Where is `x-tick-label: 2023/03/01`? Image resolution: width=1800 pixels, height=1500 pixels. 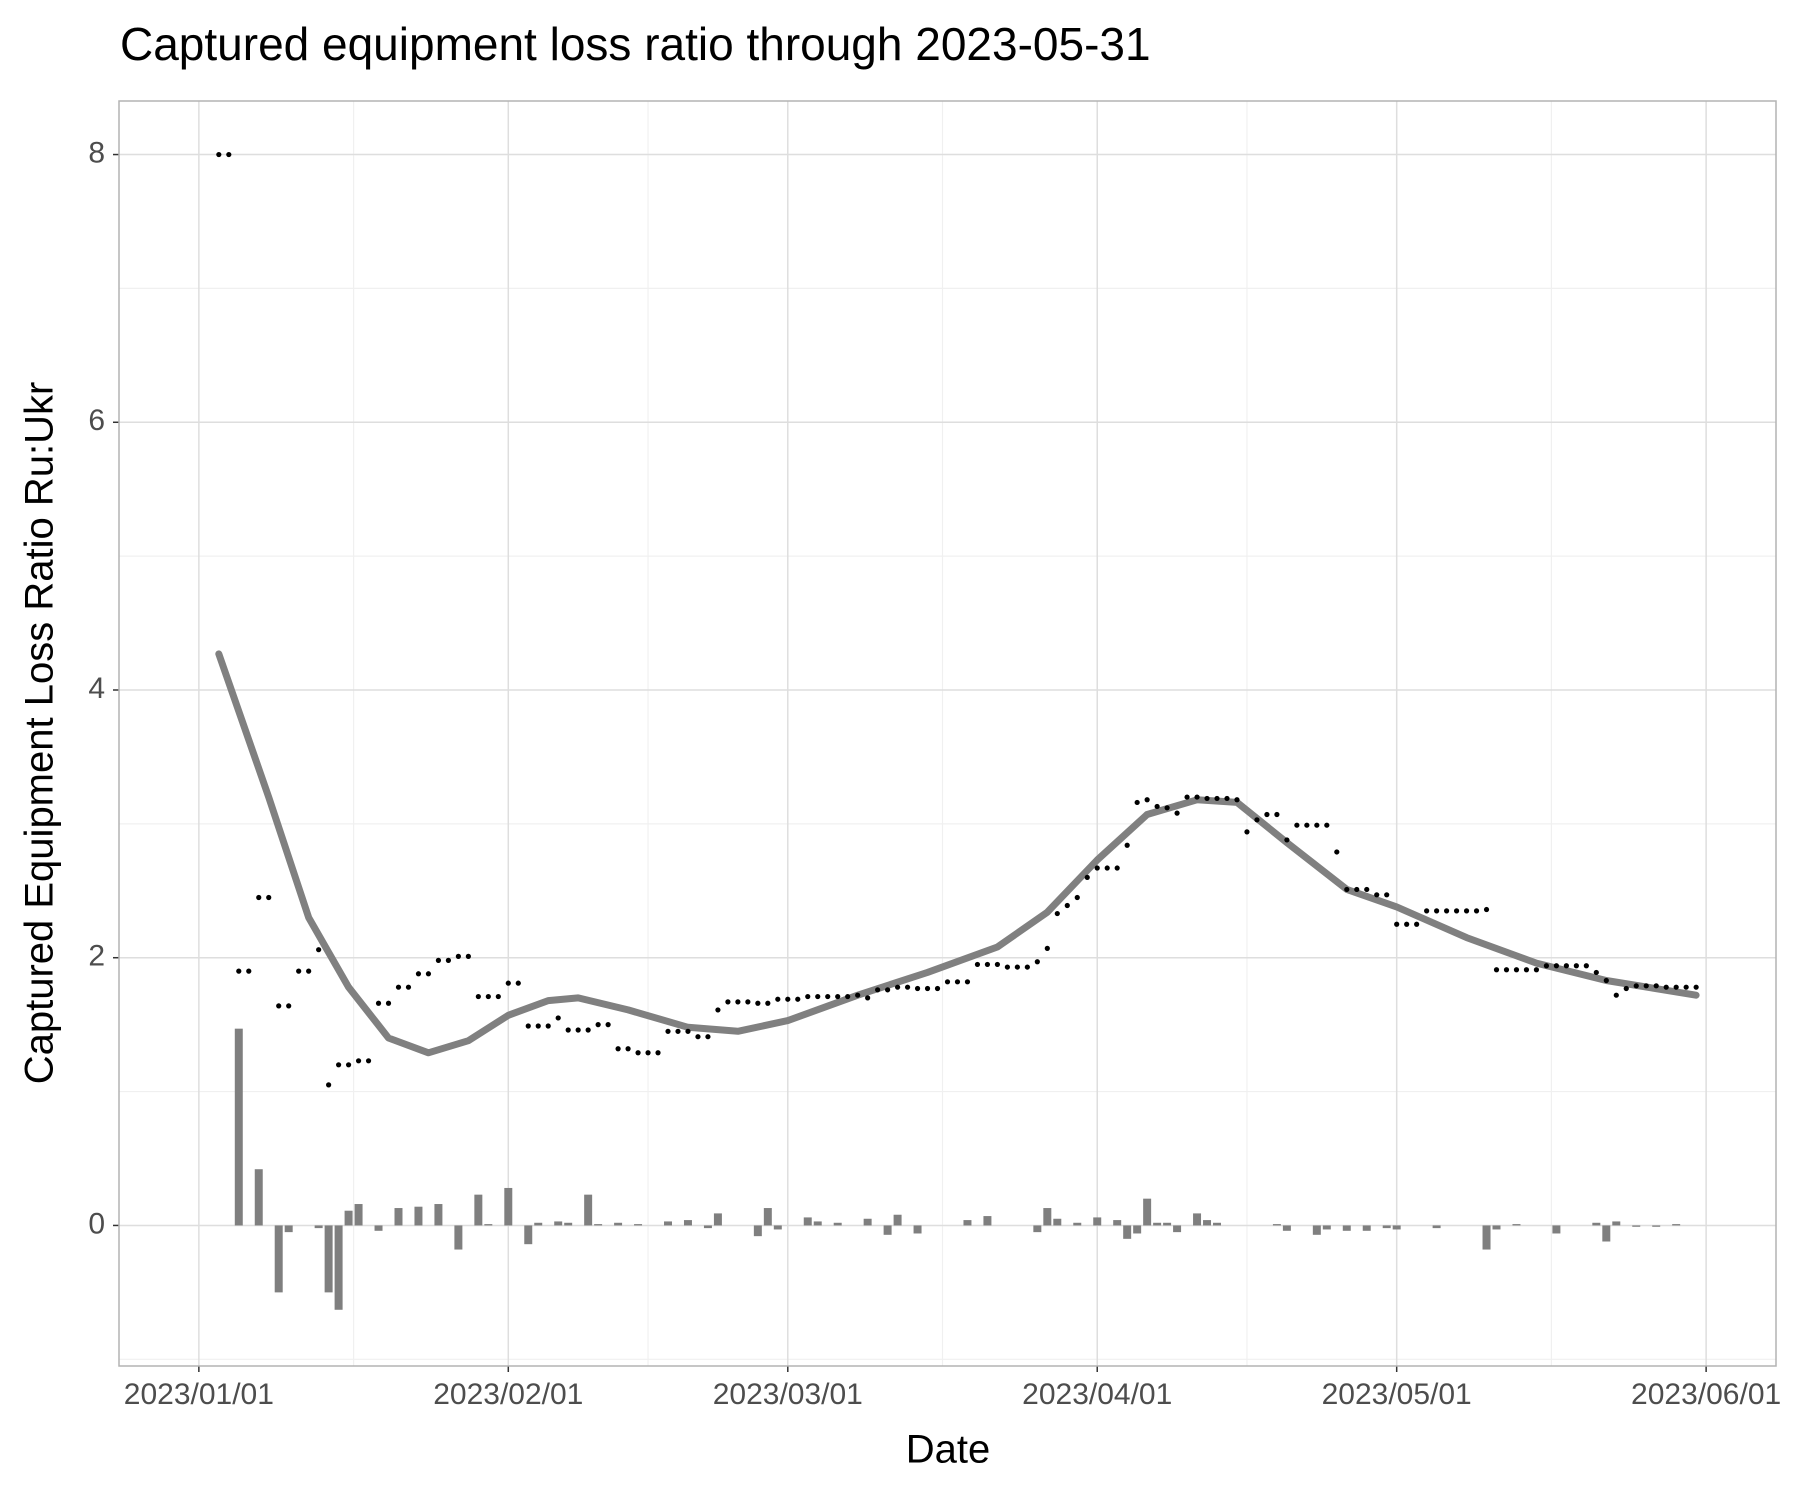
x-tick-label: 2023/03/01 is located at coordinates (788, 1394).